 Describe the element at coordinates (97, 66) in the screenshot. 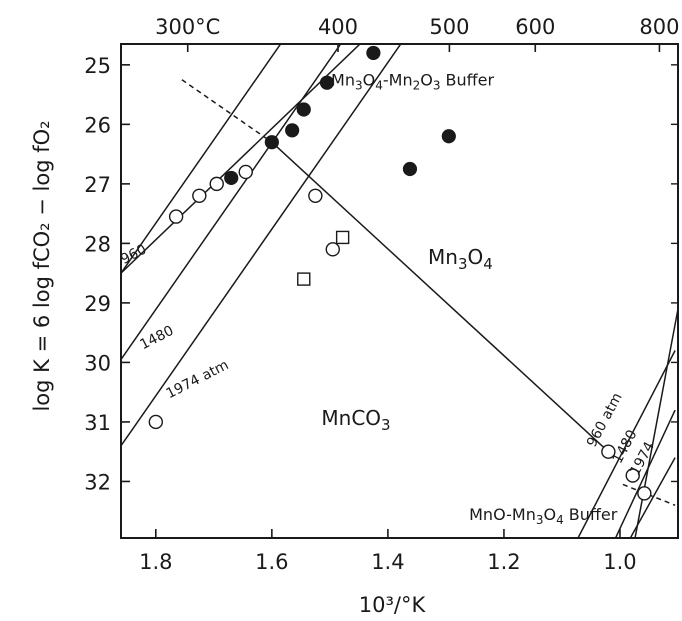

I see `y-tick-label: 25` at that location.